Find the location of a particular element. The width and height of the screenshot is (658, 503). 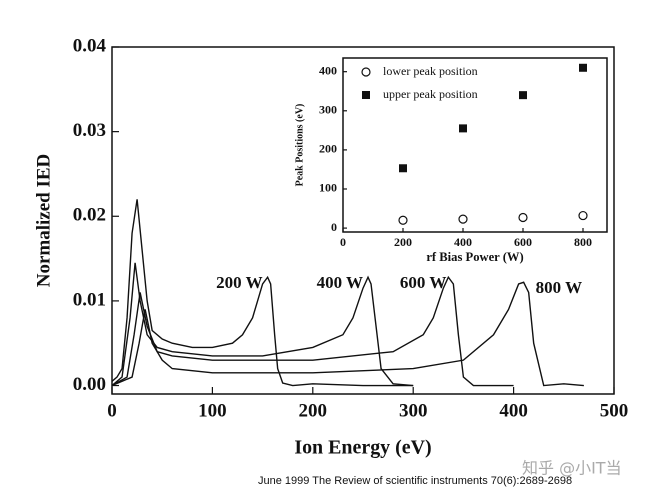

series-label: 800 W is located at coordinates (559, 287).